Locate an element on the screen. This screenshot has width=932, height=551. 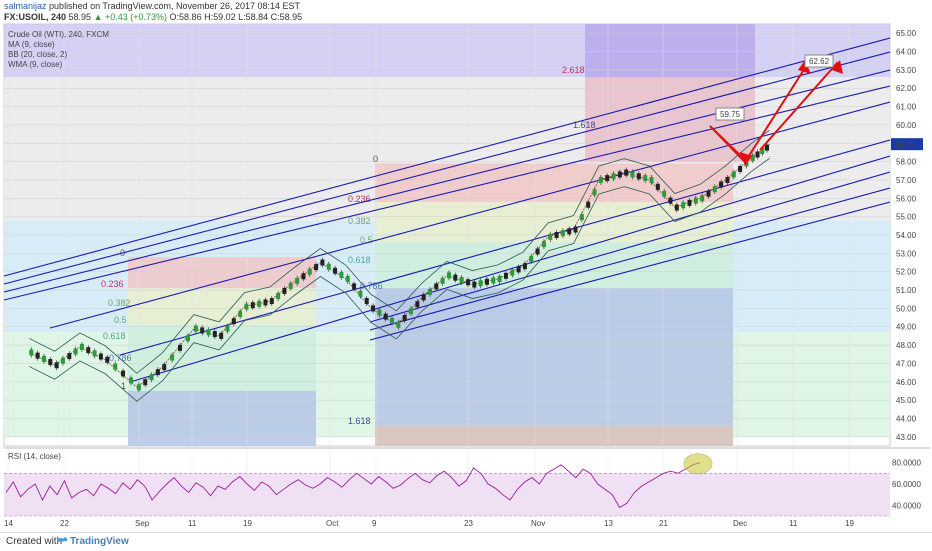
fib-level-label: 1.618 is located at coordinates (584, 125).